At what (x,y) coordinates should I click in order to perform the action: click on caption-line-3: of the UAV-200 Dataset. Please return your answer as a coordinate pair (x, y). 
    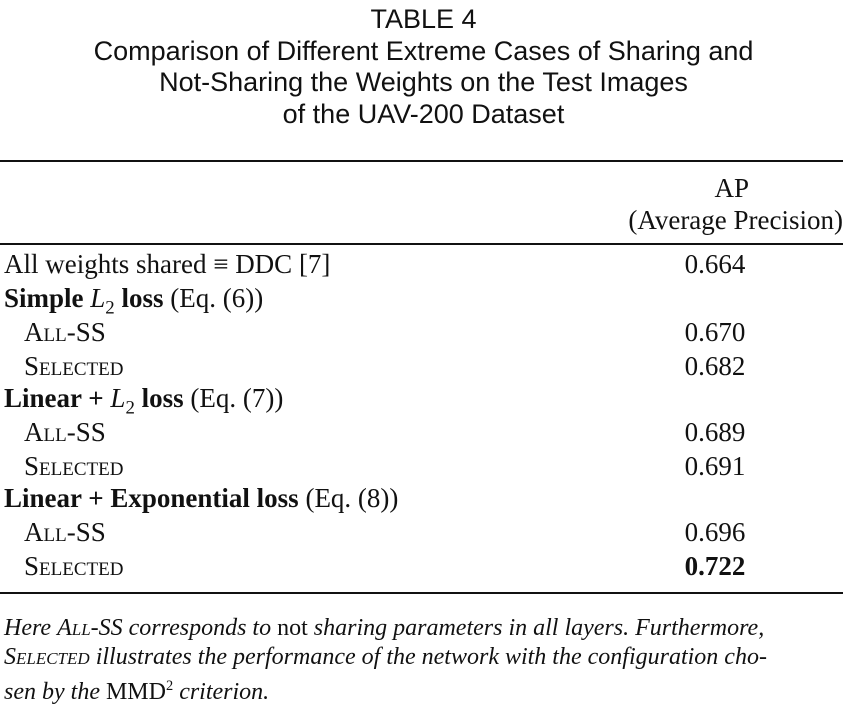
    Looking at the image, I should click on (423, 113).